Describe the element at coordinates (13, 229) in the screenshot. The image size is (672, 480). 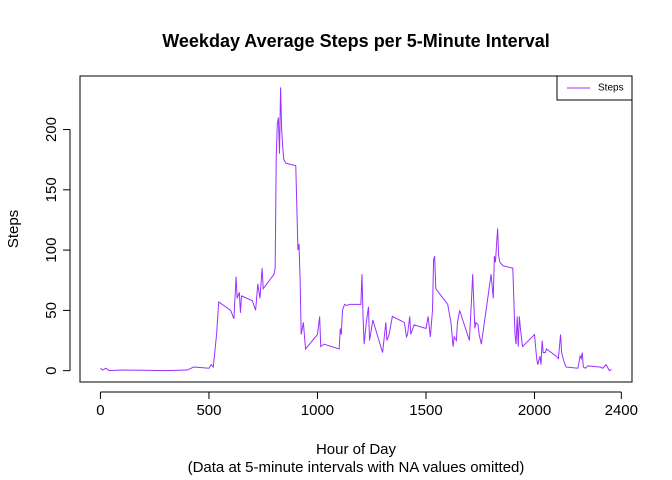
I see `y-axis-label: Steps` at that location.